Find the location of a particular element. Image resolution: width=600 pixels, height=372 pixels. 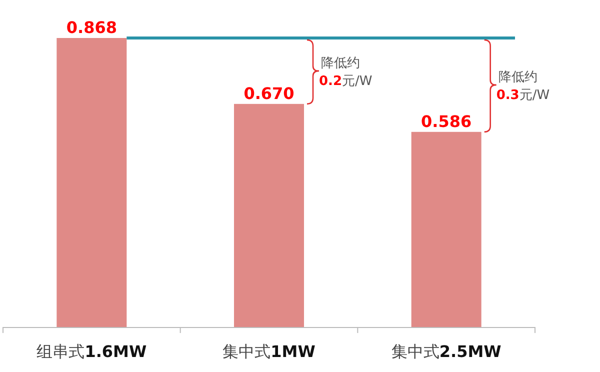

data-label: 0.586 is located at coordinates (446, 121).